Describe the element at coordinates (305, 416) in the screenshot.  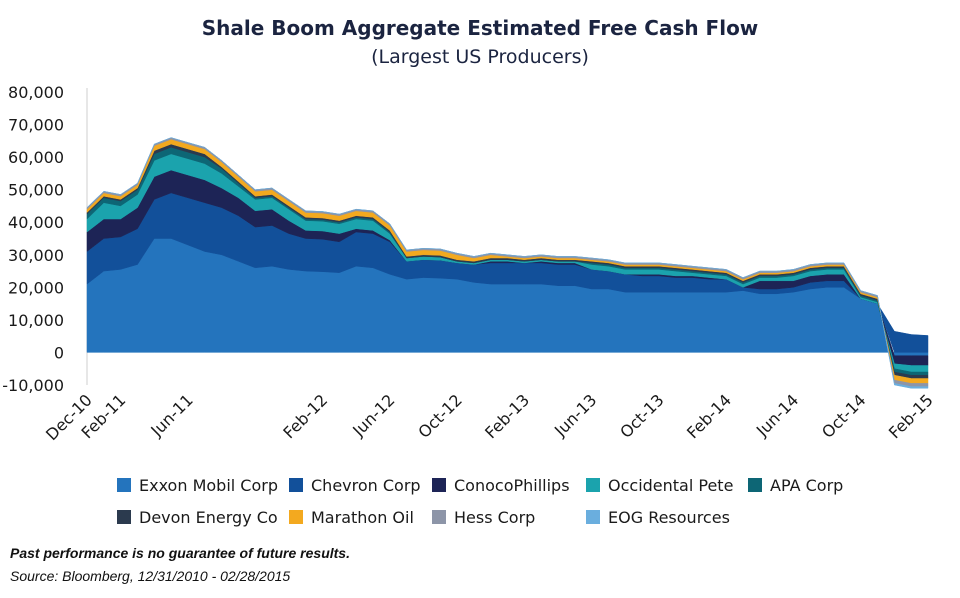
I see `x-tick-label: Feb-12` at that location.